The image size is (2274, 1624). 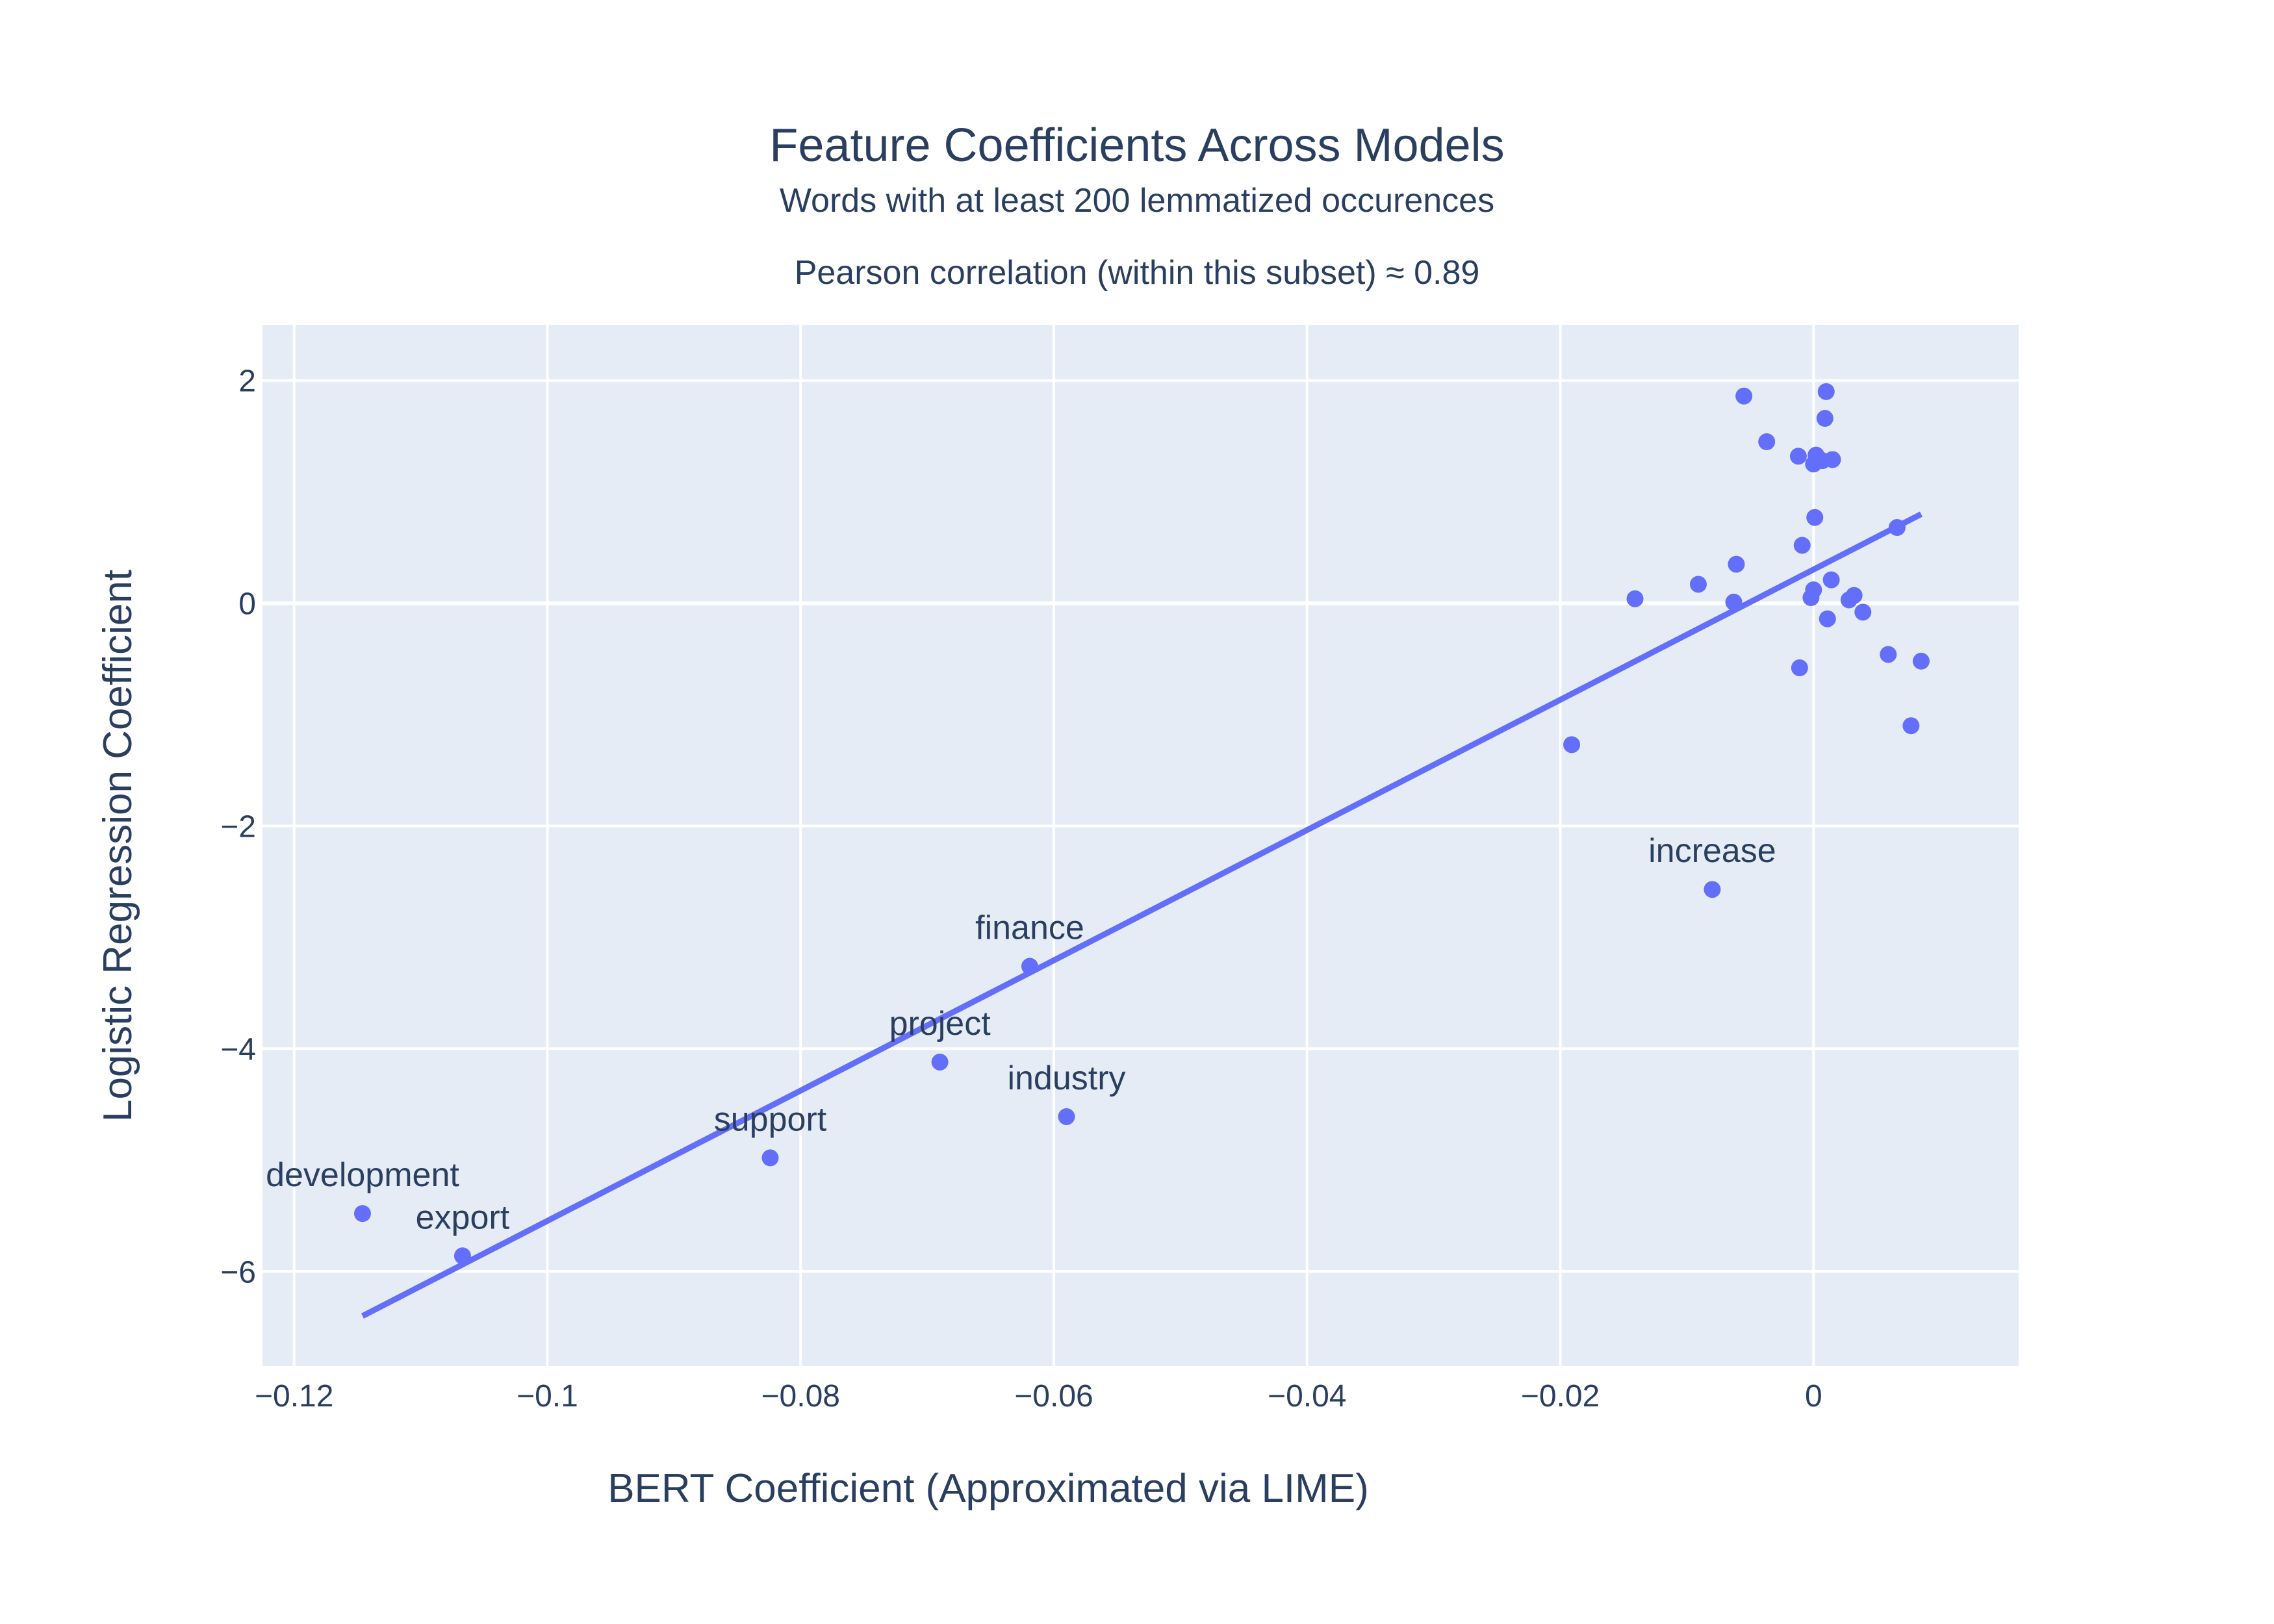 I want to click on point-label: project, so click(x=940, y=1024).